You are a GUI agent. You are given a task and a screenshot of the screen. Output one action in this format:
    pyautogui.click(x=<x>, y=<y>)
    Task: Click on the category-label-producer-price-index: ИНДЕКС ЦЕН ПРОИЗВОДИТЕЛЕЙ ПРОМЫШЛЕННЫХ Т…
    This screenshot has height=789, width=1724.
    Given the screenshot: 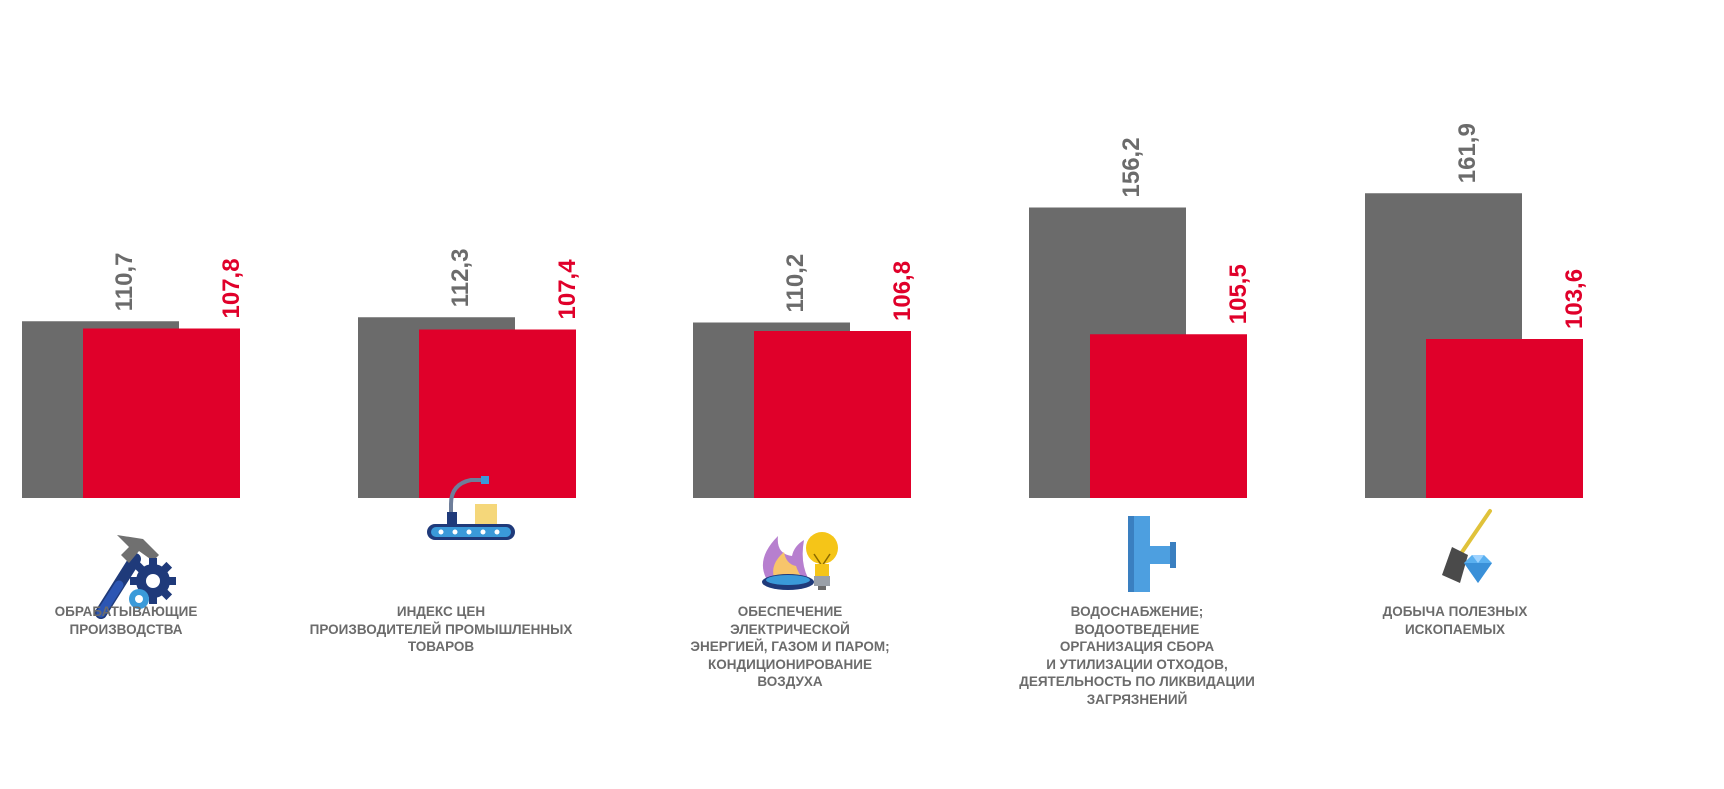 What is the action you would take?
    pyautogui.click(x=441, y=629)
    